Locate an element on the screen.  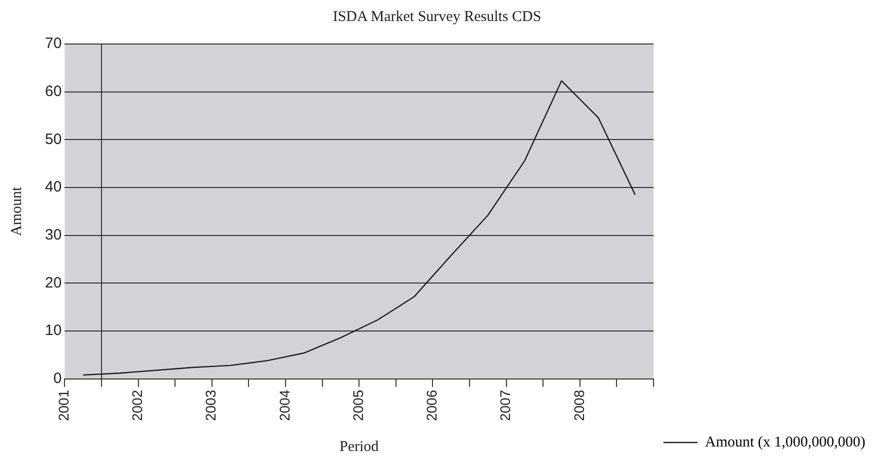
x-axis-title: Period is located at coordinates (360, 446).